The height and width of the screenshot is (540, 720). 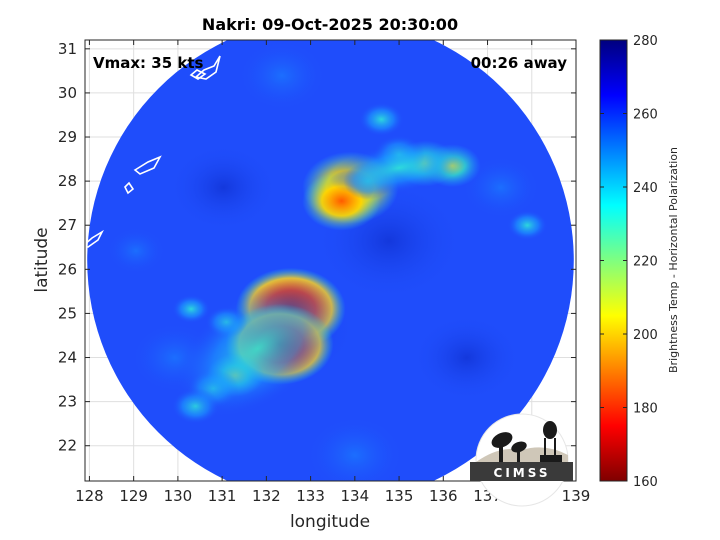 What do you see at coordinates (330, 522) in the screenshot?
I see `x-axis-label: longitude` at bounding box center [330, 522].